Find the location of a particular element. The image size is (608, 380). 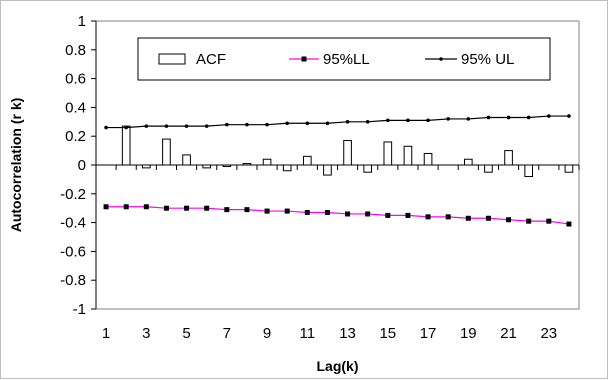

x-tick-label: 9 is located at coordinates (267, 333).